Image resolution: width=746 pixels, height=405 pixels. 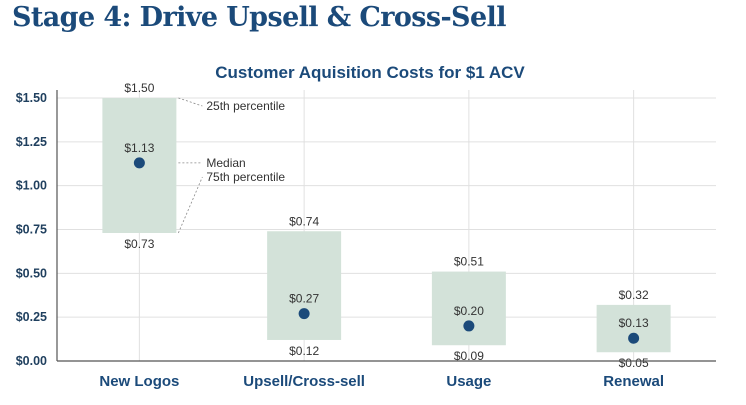 I want to click on lower-value-label: $0.12, so click(x=304, y=351).